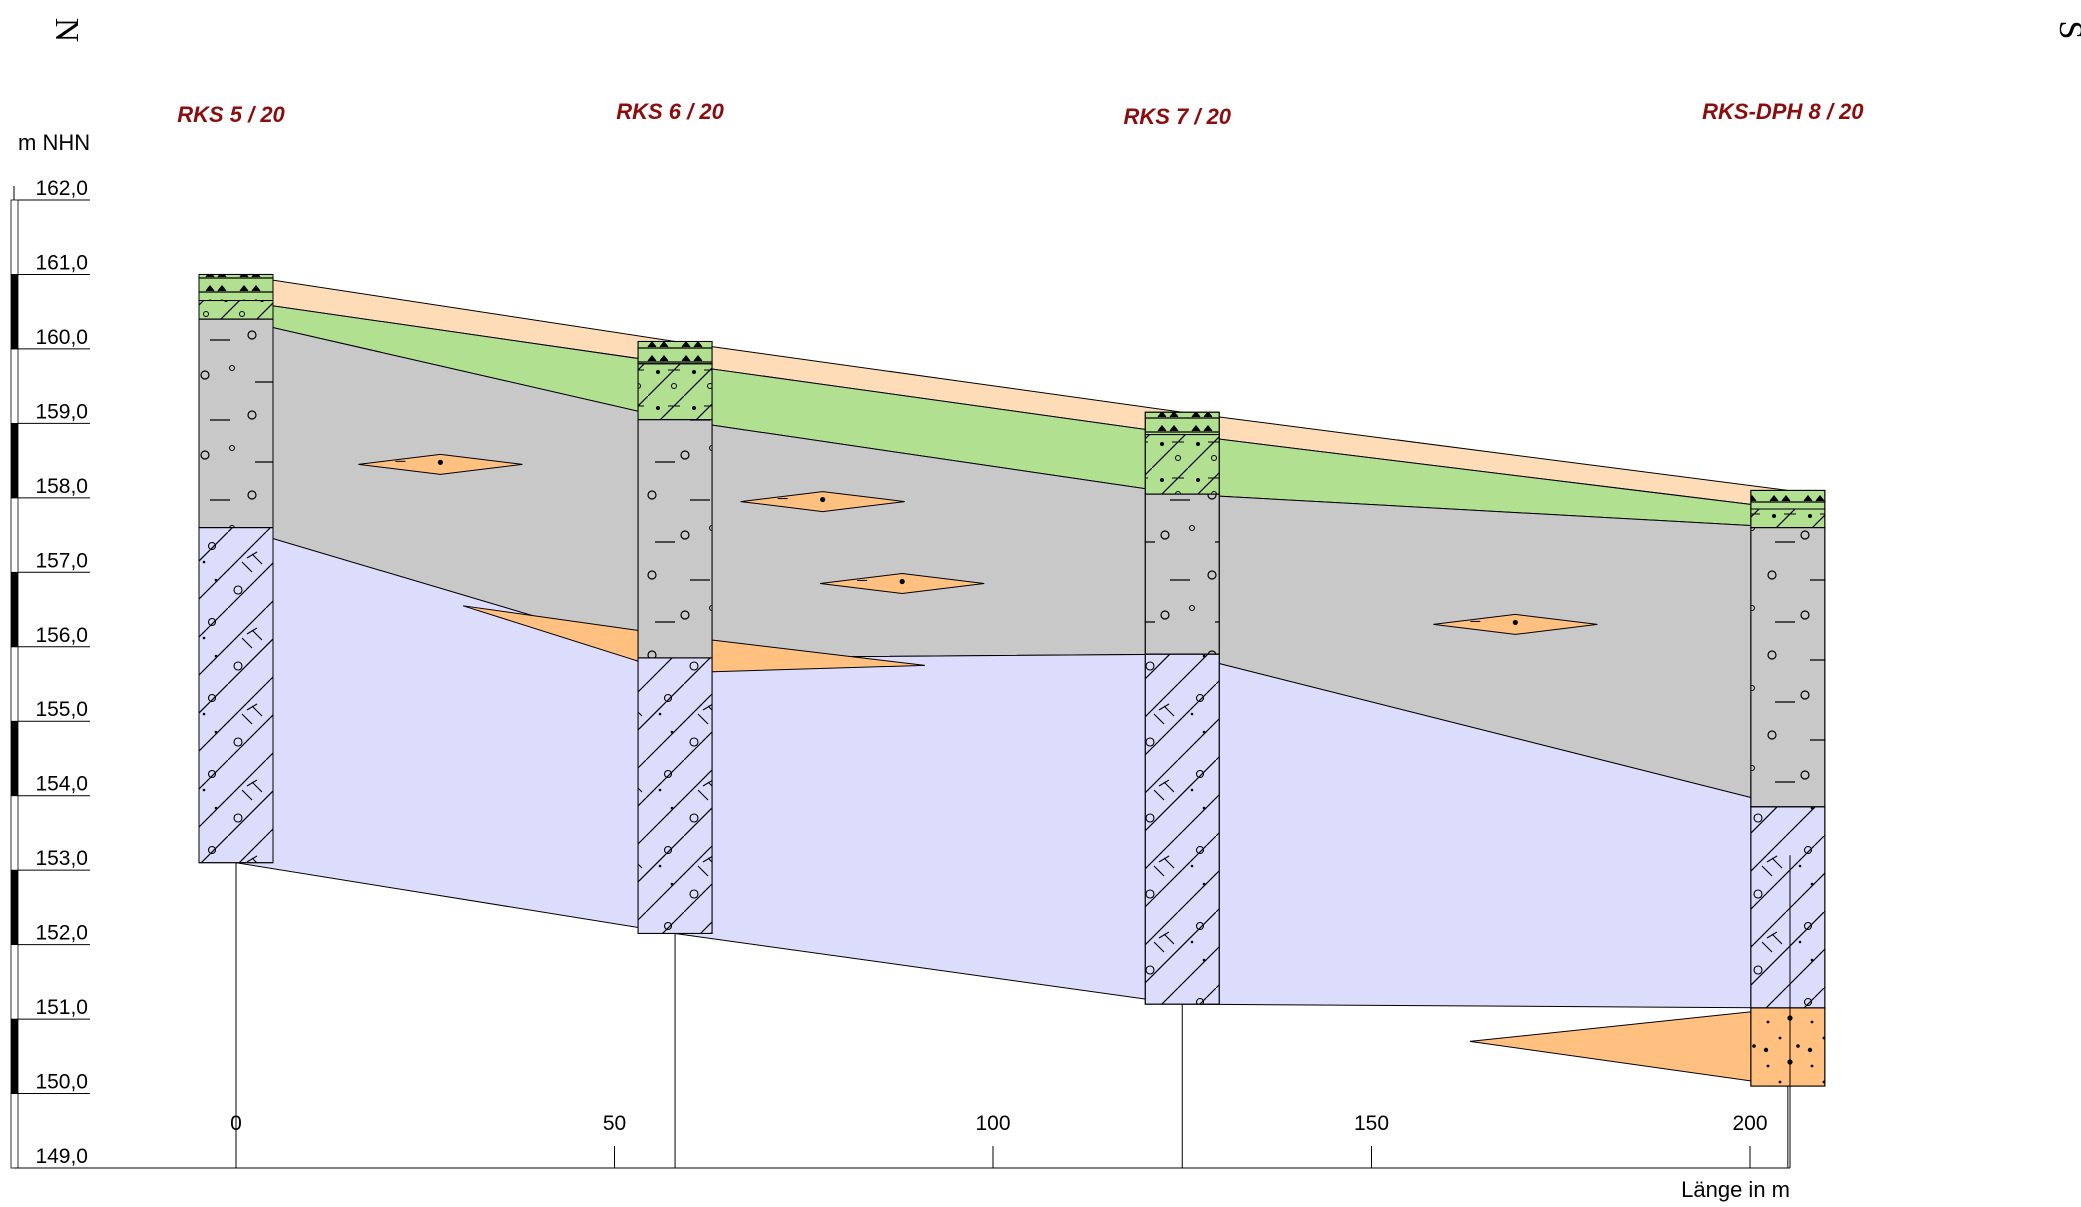  Describe the element at coordinates (61, 486) in the screenshot. I see `y-tick-label: 158,0` at that location.